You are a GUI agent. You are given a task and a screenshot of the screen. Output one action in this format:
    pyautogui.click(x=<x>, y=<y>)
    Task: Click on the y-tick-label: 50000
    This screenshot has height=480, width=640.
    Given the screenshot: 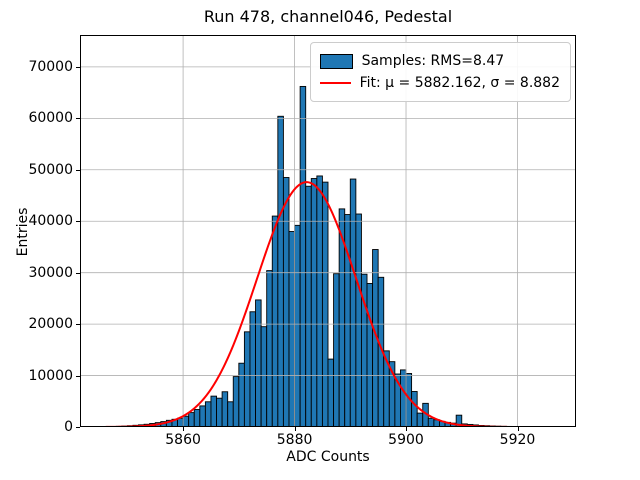 What is the action you would take?
    pyautogui.click(x=50, y=169)
    